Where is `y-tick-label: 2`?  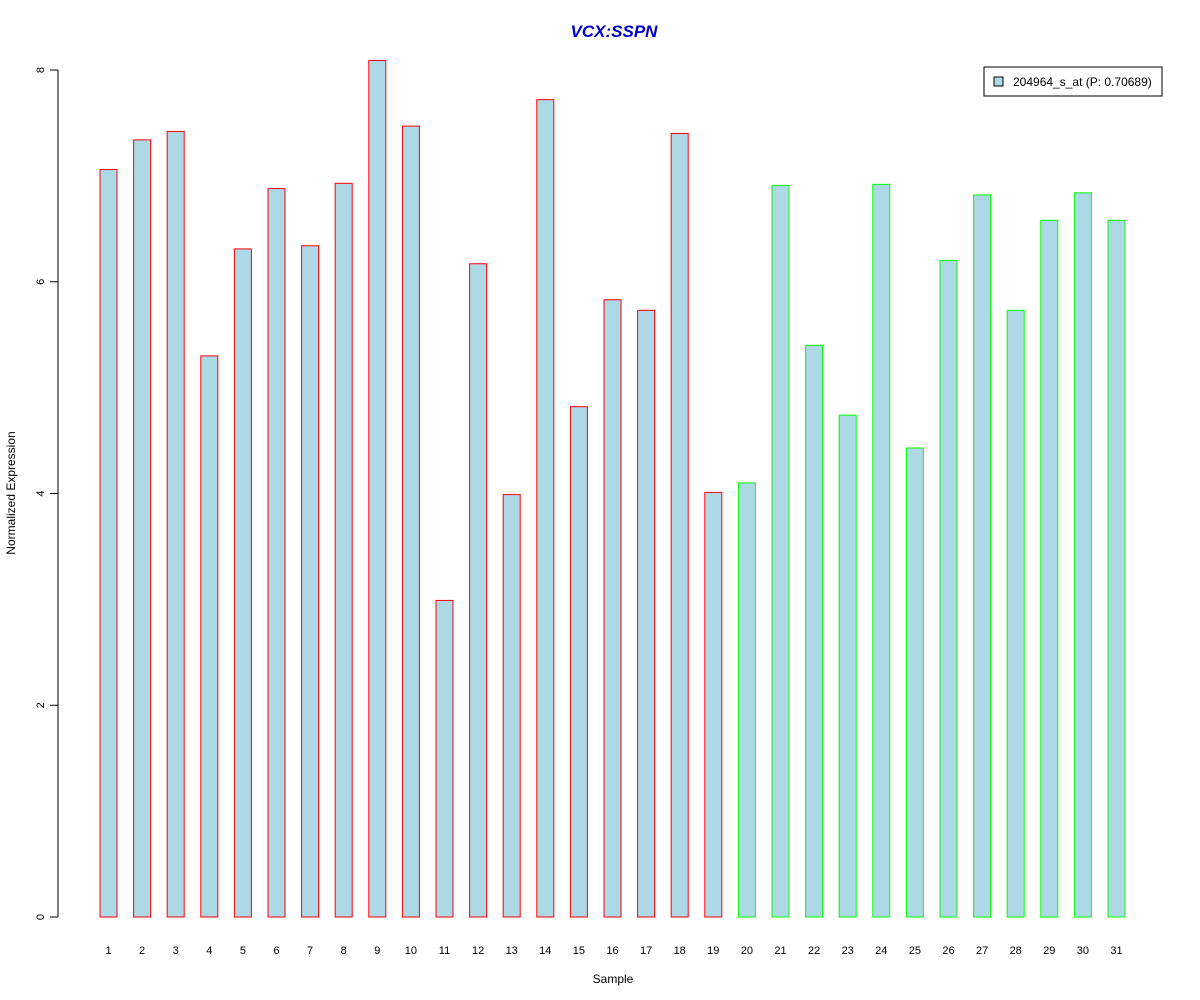
y-tick-label: 2 is located at coordinates (41, 705).